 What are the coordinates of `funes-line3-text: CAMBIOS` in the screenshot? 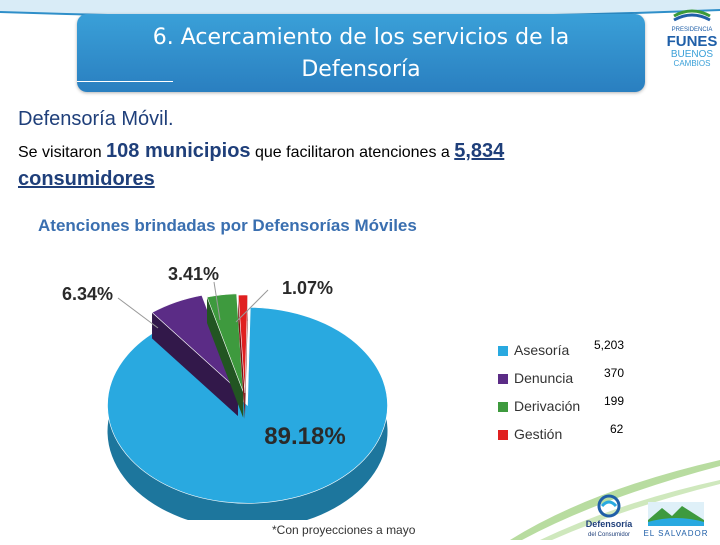 It's located at (692, 63).